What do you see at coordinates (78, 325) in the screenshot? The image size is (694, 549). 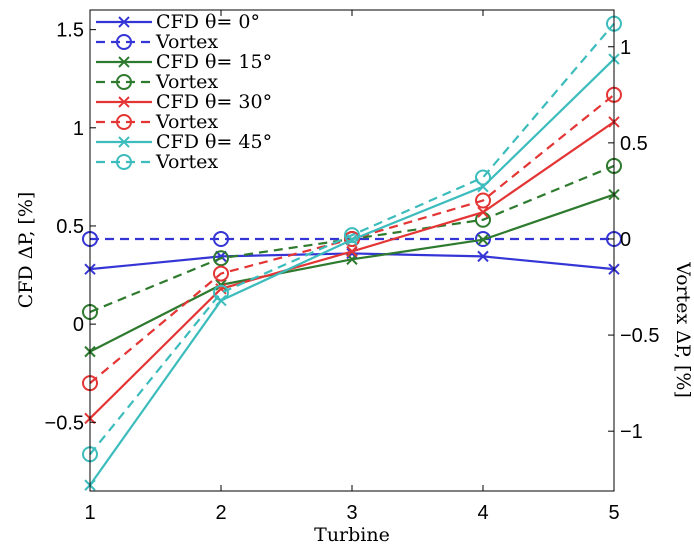 I see `y-left-tick-label: 0` at bounding box center [78, 325].